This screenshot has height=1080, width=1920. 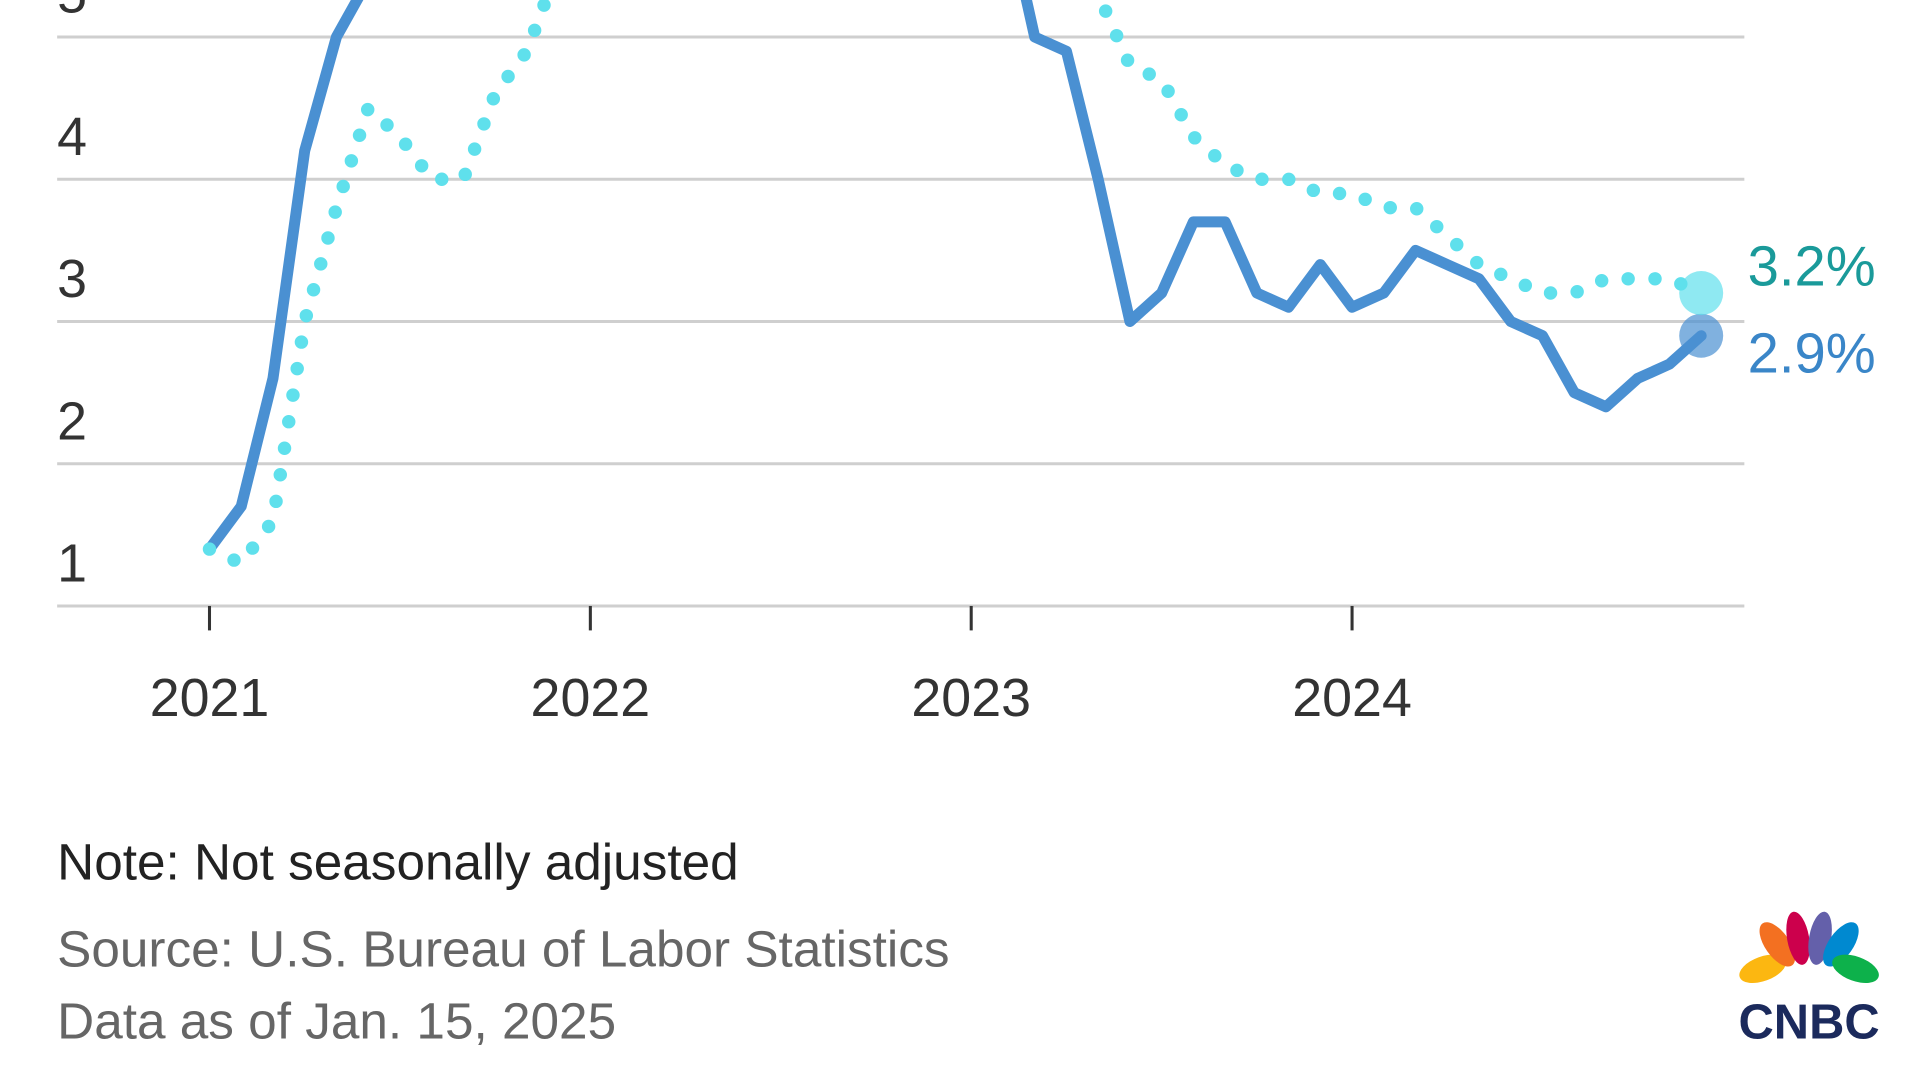 What do you see at coordinates (336, 1020) in the screenshot?
I see `date: Data as of Jan. 15, 2025` at bounding box center [336, 1020].